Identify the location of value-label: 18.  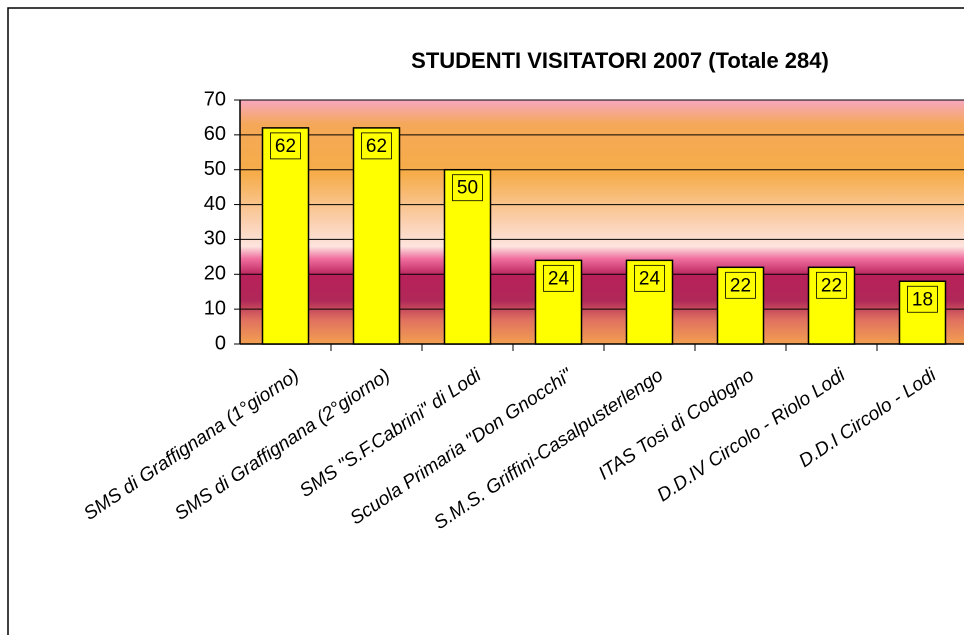
(922, 299).